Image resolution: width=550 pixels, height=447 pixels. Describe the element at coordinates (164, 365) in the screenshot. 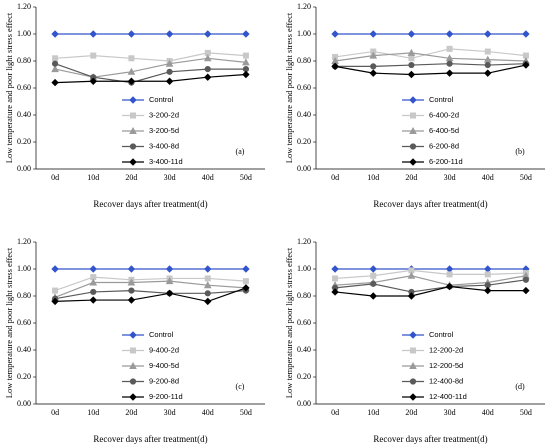

I see `legend-label: 9-400-5d` at that location.